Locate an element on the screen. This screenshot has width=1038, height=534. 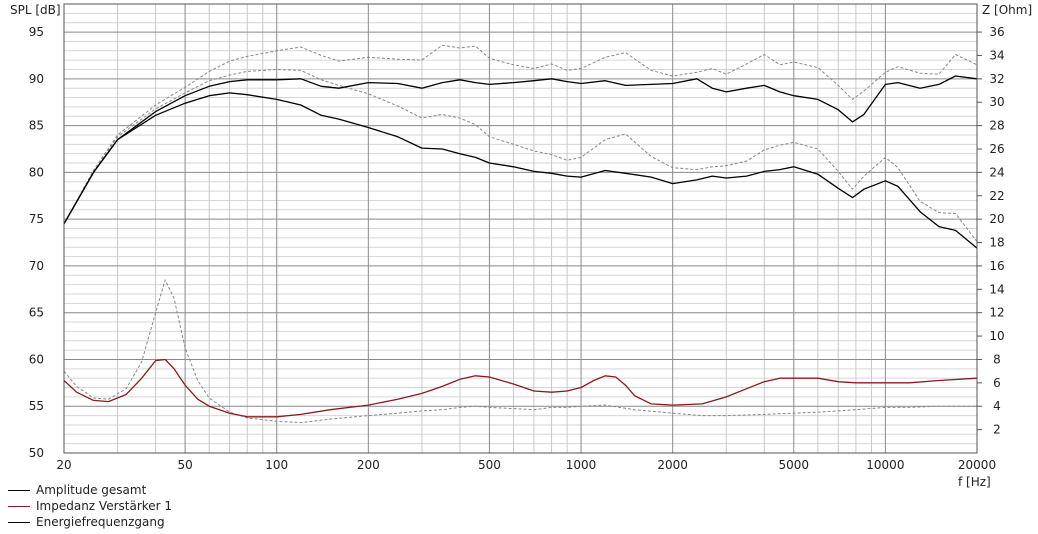
legend-item-impedance: Impedanz Verstärker 1 is located at coordinates (90, 506).